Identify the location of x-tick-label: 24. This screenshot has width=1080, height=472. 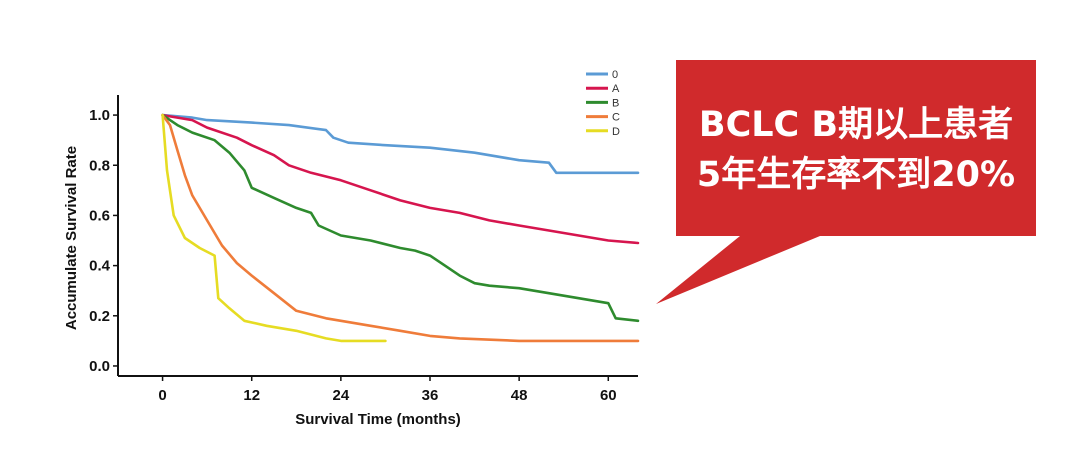
(341, 395).